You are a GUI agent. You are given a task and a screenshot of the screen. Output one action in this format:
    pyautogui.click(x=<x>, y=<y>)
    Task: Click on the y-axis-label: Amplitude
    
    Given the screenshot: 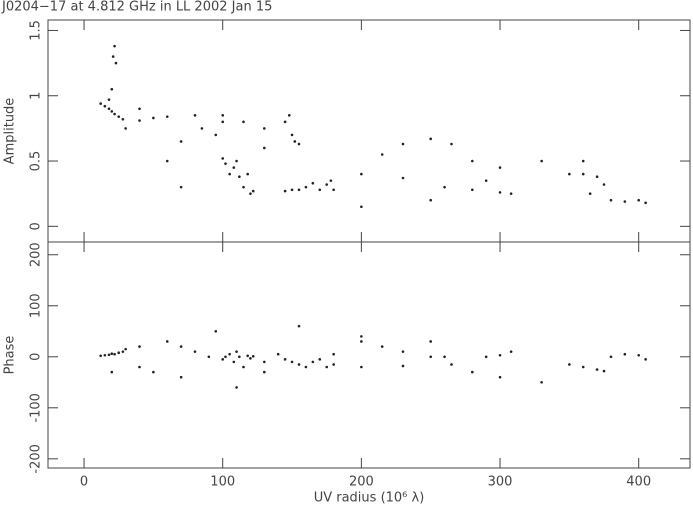 What is the action you would take?
    pyautogui.click(x=10, y=131)
    